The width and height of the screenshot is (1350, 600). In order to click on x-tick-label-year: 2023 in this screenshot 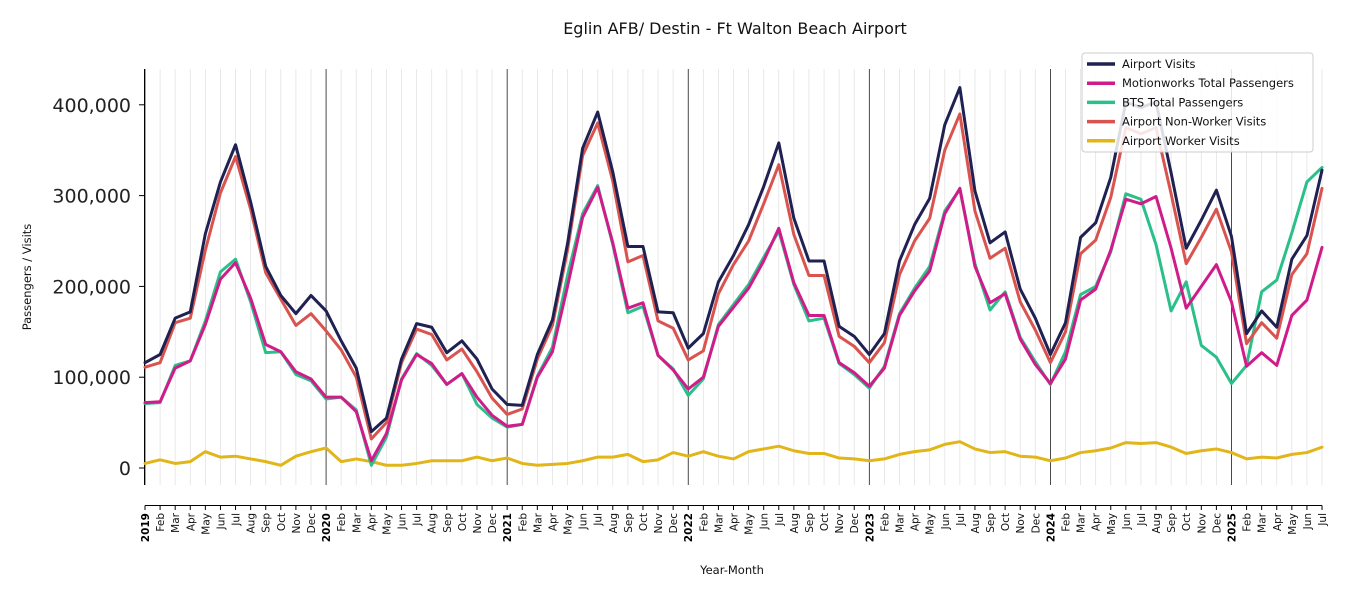, I will do `click(870, 527)`.